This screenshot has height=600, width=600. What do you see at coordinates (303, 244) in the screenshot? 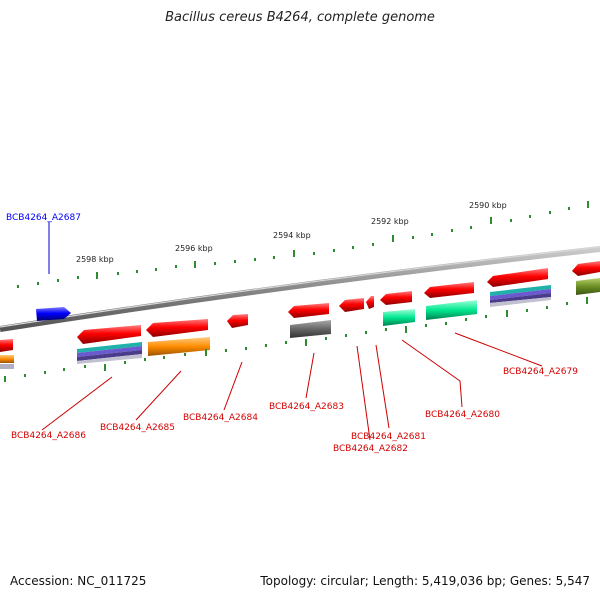
I see `outer-tick-ring` at bounding box center [303, 244].